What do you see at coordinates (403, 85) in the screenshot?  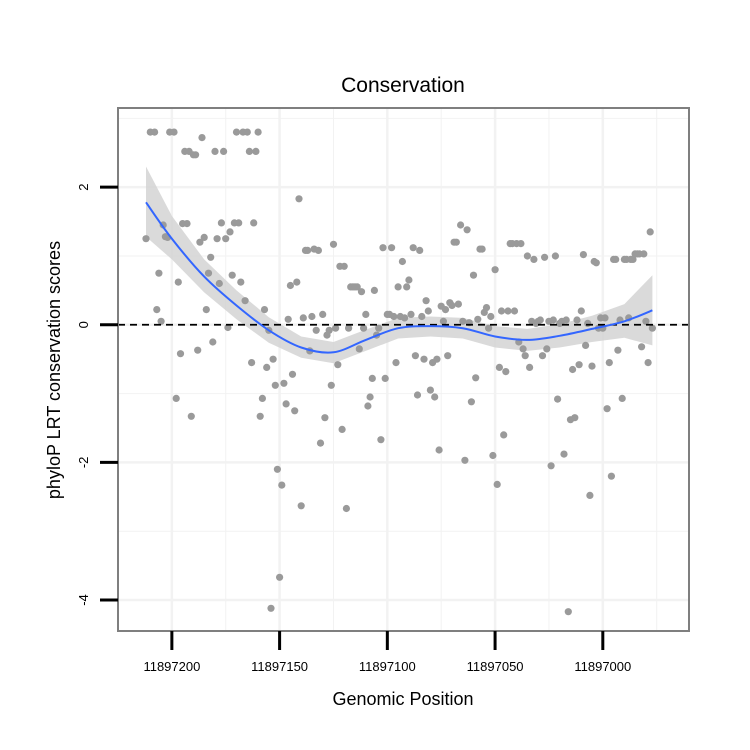 I see `chart-title: Conservation` at bounding box center [403, 85].